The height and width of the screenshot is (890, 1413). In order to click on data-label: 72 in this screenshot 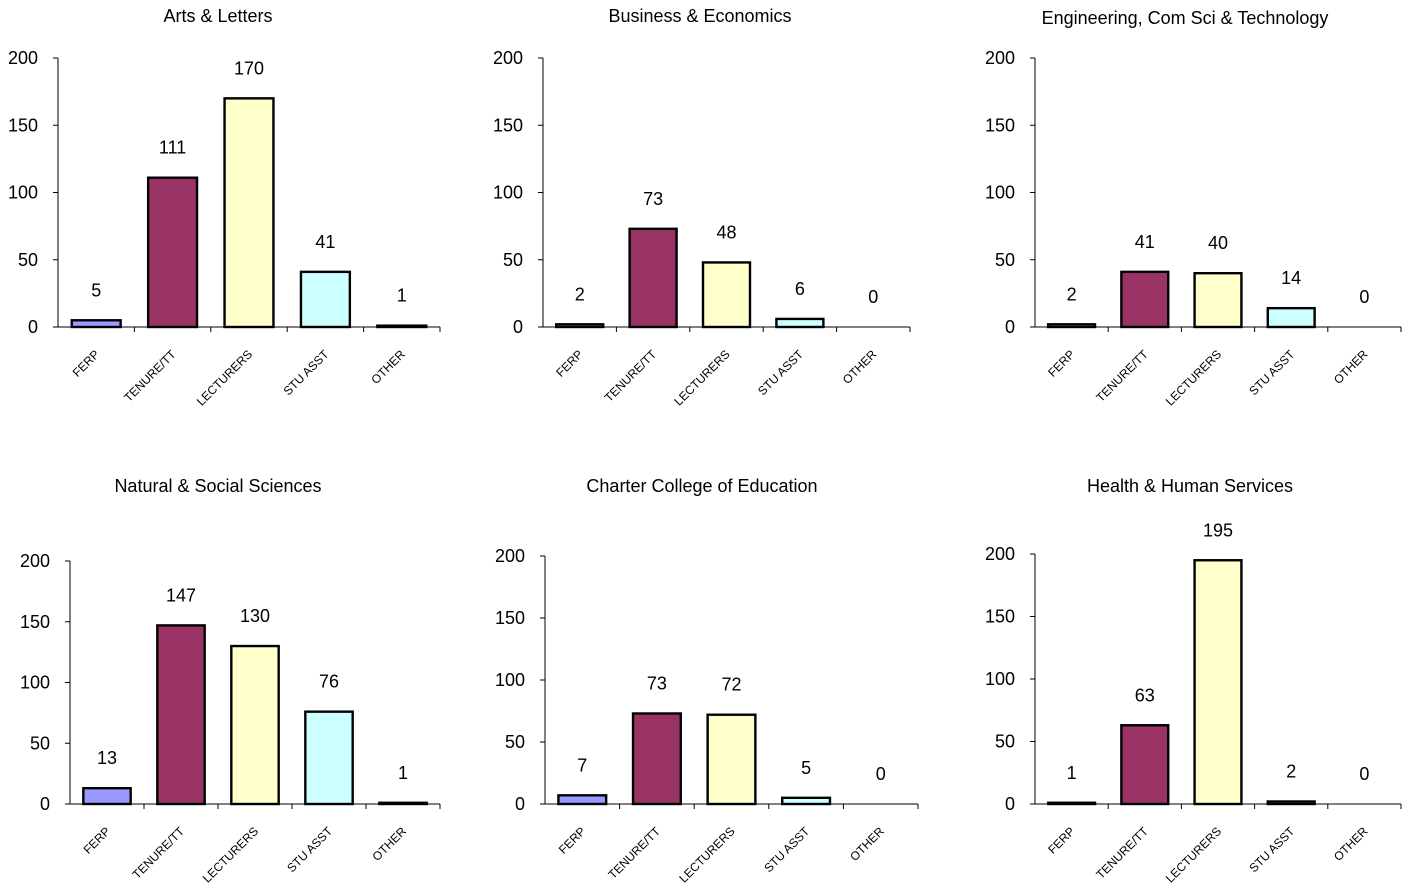, I will do `click(731, 685)`.